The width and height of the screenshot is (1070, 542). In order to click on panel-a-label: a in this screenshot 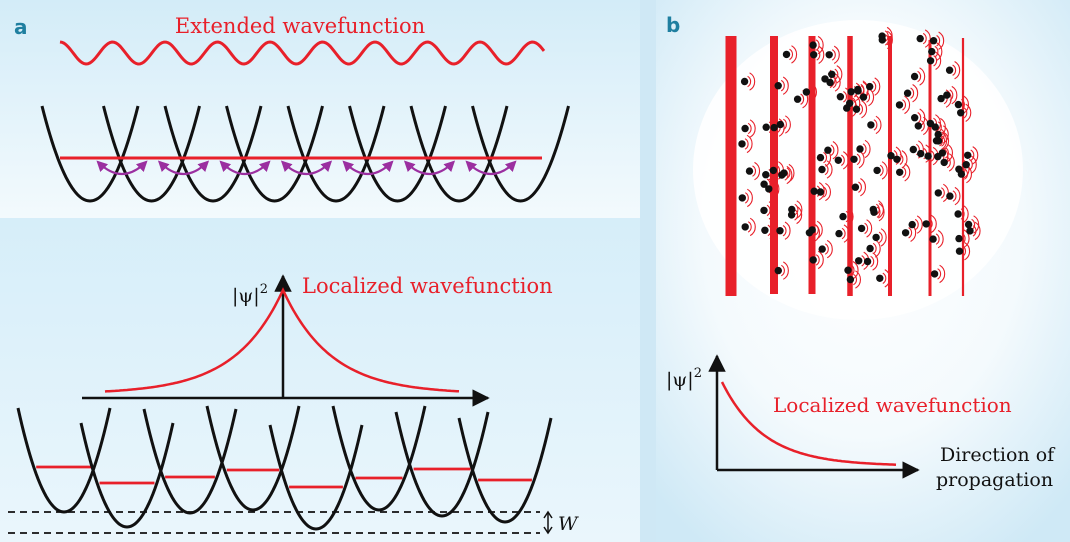, I will do `click(21, 27)`.